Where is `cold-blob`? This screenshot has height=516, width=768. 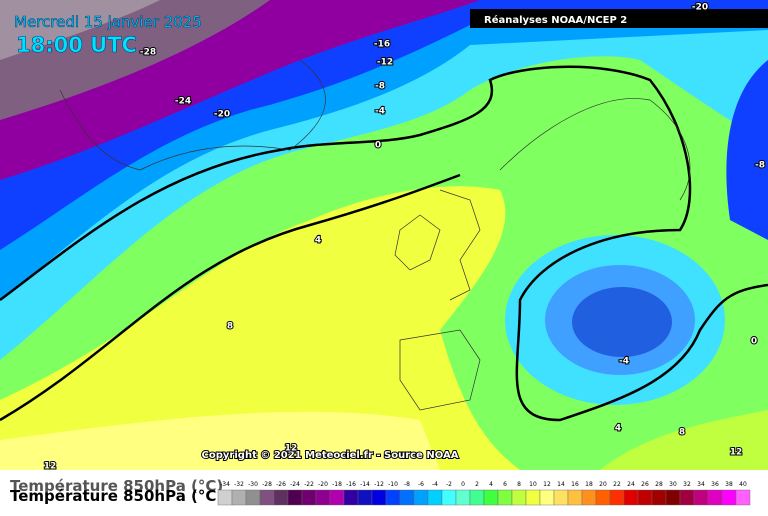 cold-blob is located at coordinates (622, 322).